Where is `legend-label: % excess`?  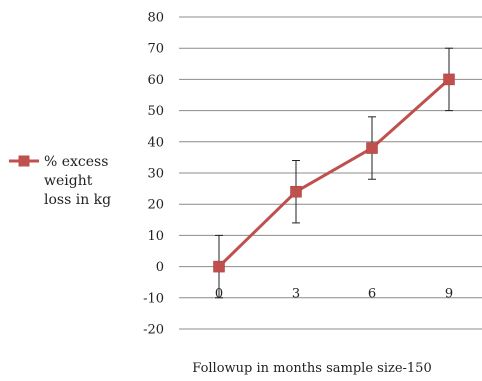 legend-label: % excess is located at coordinates (76, 162).